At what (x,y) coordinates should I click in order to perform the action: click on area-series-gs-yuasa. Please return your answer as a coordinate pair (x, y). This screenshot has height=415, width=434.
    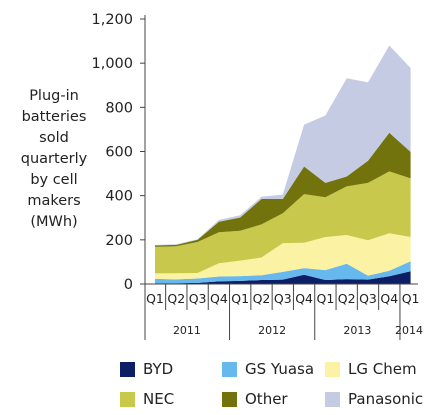
    Looking at the image, I should click on (283, 272).